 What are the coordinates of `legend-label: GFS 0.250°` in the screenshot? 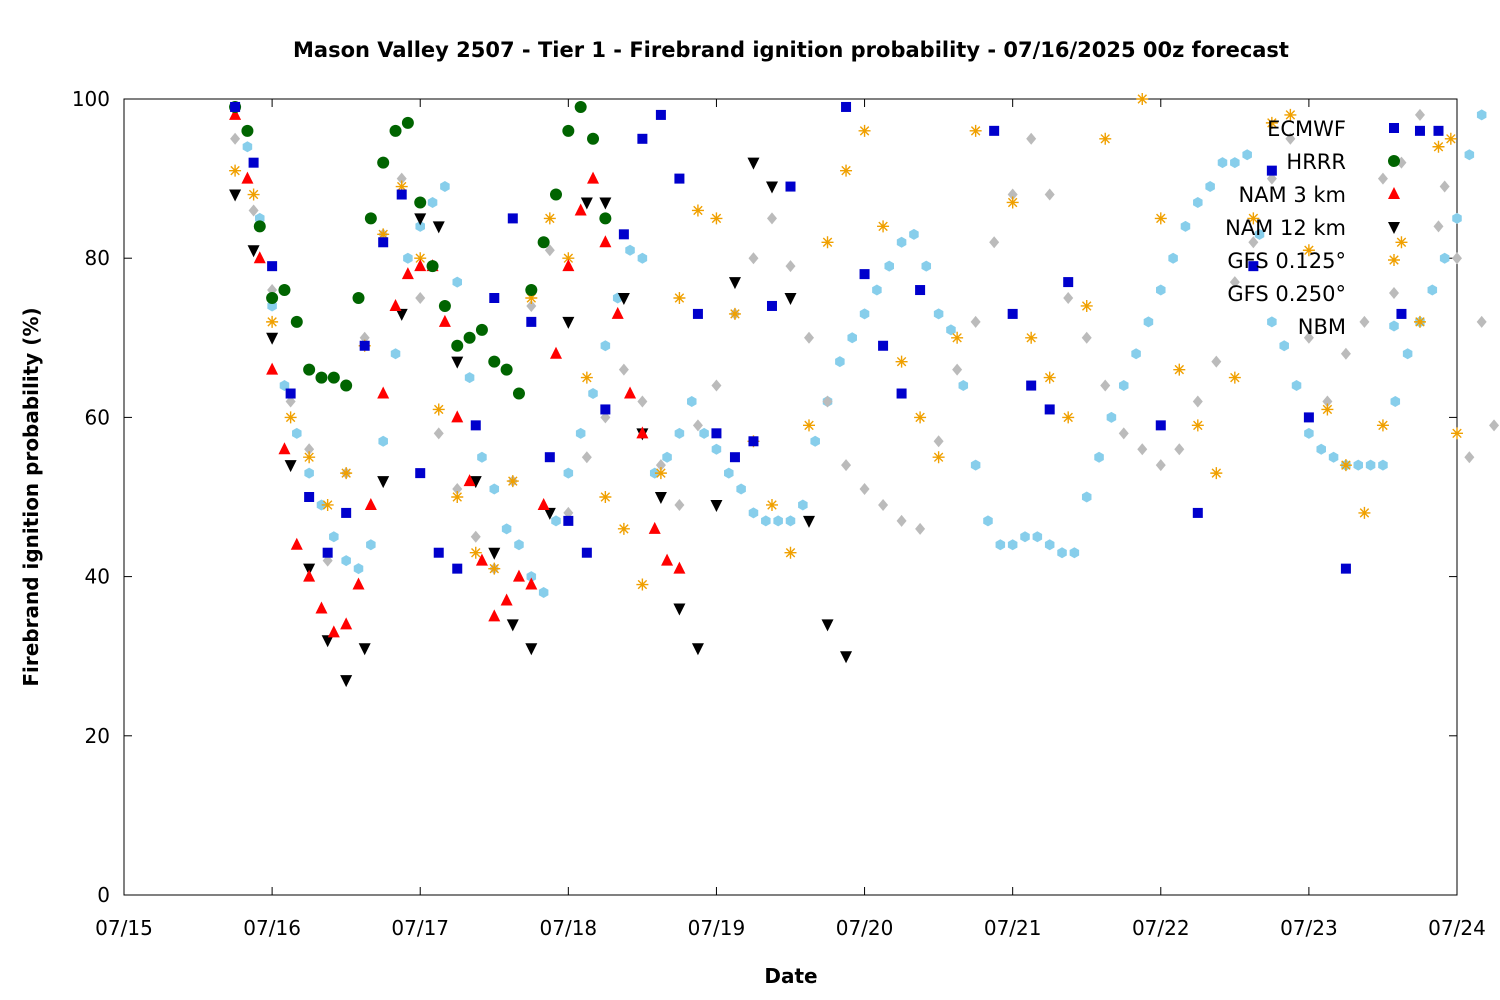 It's located at (1286, 294).